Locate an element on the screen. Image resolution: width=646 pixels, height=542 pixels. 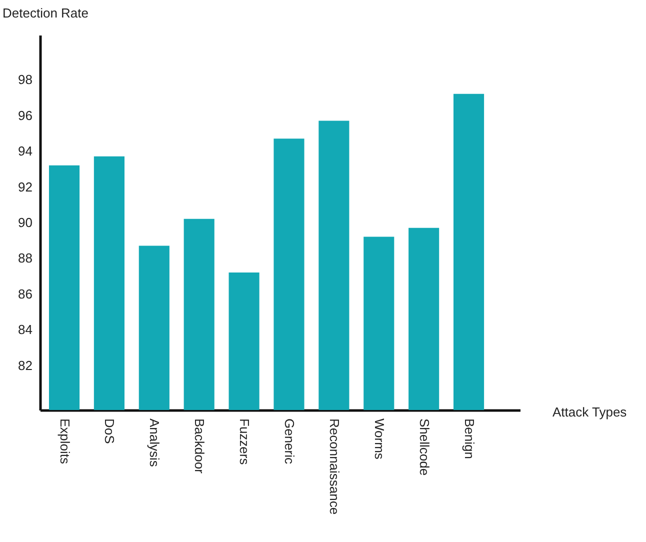
y-tick-label: 88 is located at coordinates (25, 258).